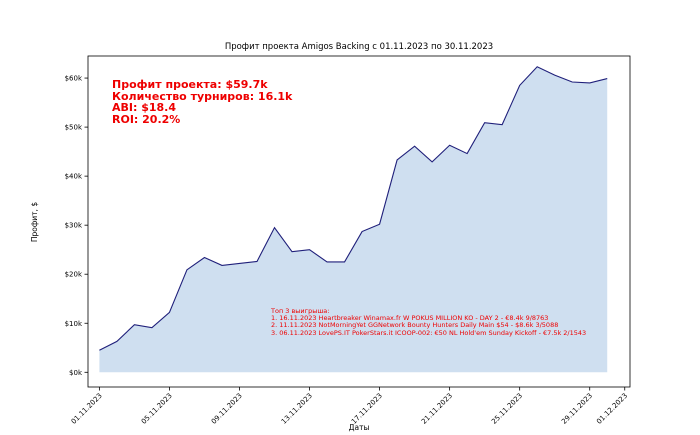  Describe the element at coordinates (144, 107) in the screenshot. I see `summary-abi: ABI: $18.4` at that location.